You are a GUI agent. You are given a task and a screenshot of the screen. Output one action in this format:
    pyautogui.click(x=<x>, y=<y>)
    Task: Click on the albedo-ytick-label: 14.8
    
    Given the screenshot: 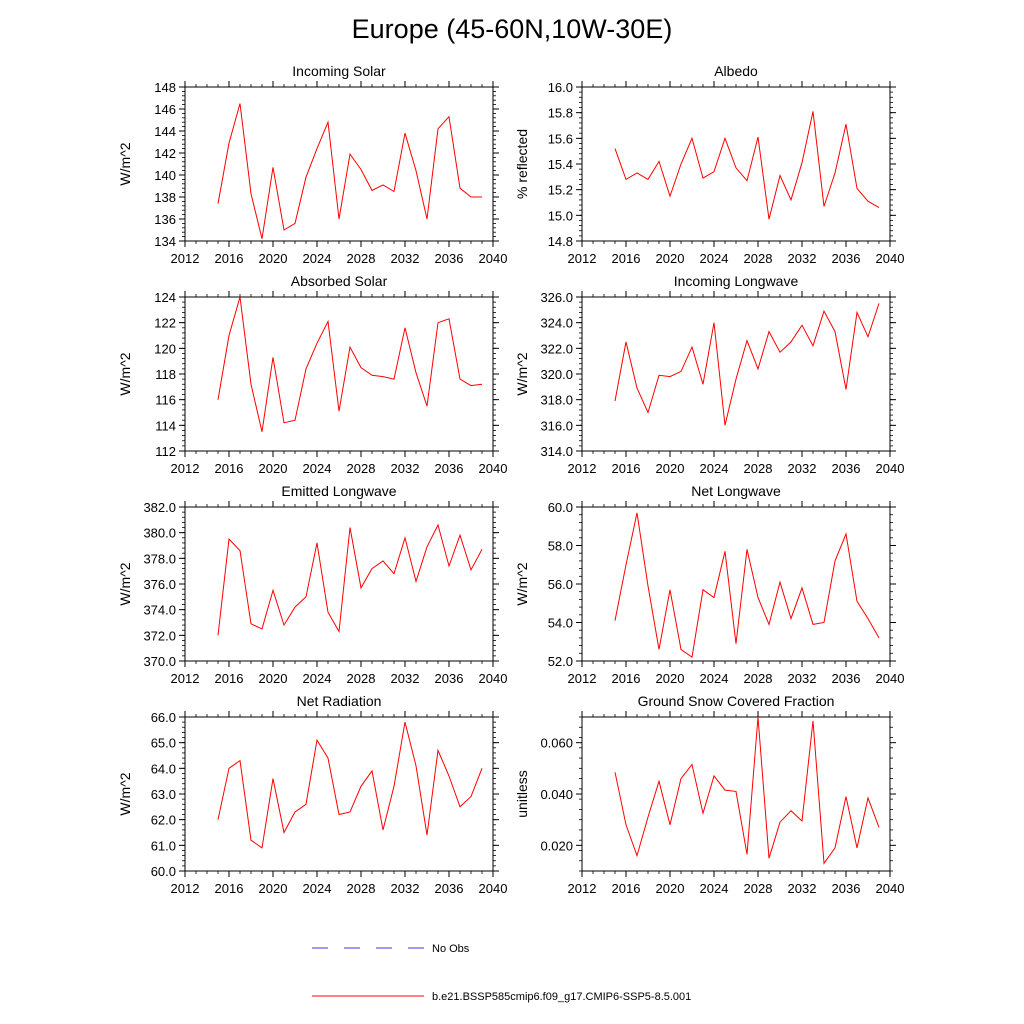 What is the action you would take?
    pyautogui.click(x=560, y=241)
    